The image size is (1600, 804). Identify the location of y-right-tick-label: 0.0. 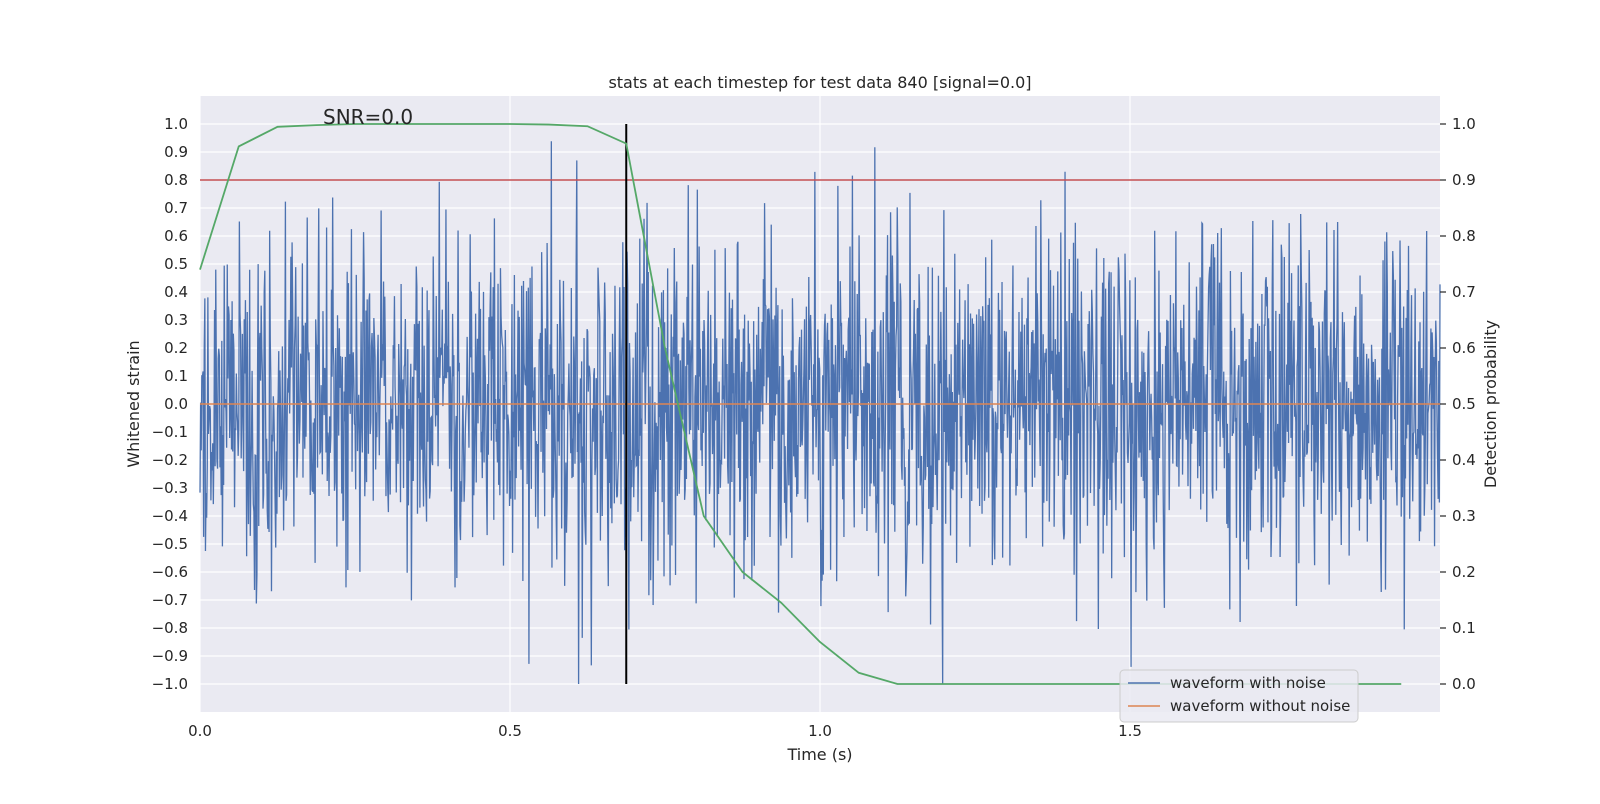
(1464, 684).